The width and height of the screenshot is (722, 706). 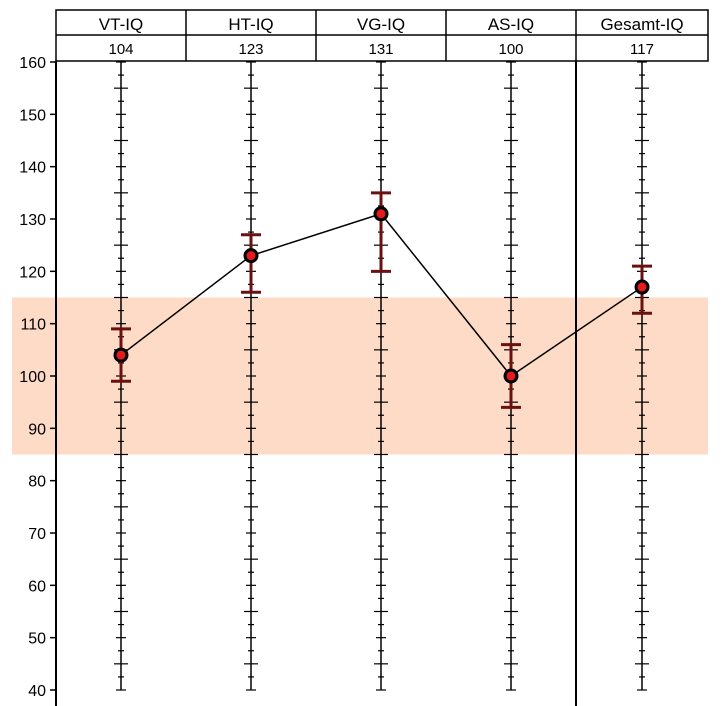 What do you see at coordinates (37, 691) in the screenshot?
I see `y-tick-label: 40` at bounding box center [37, 691].